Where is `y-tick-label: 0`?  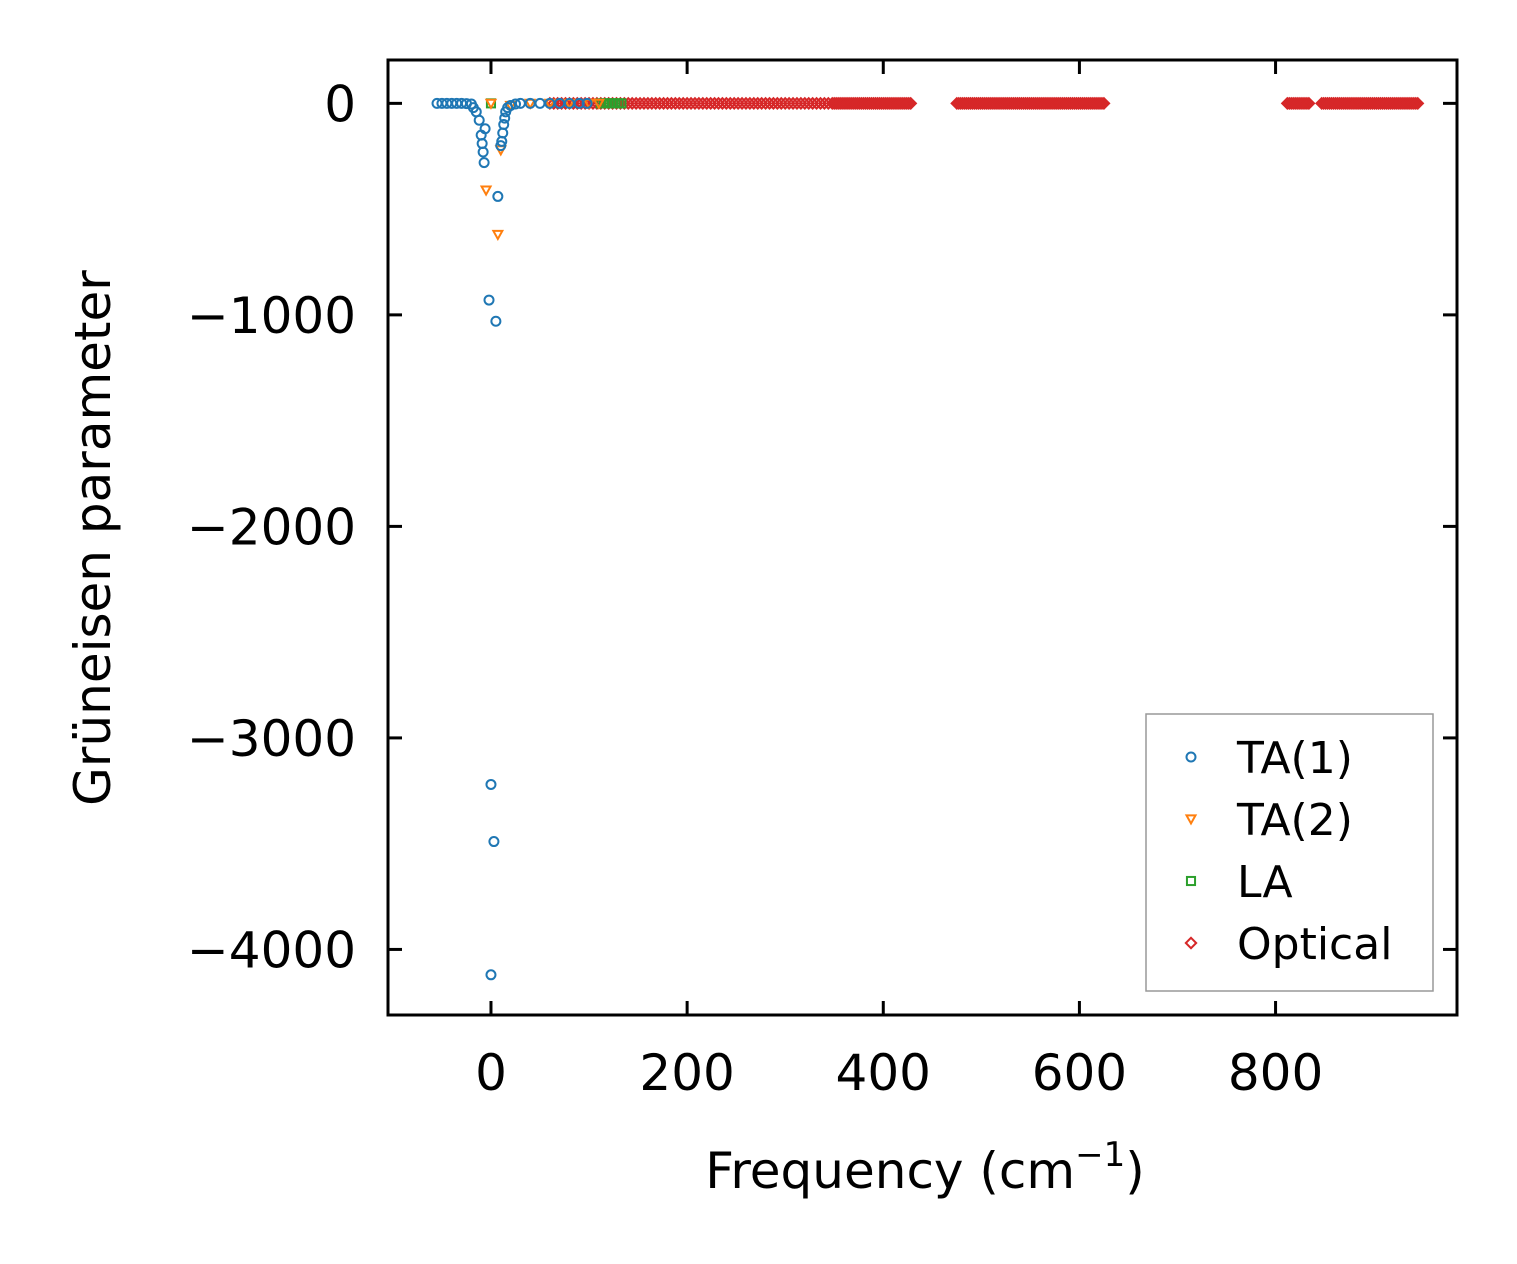 y-tick-label: 0 is located at coordinates (340, 104).